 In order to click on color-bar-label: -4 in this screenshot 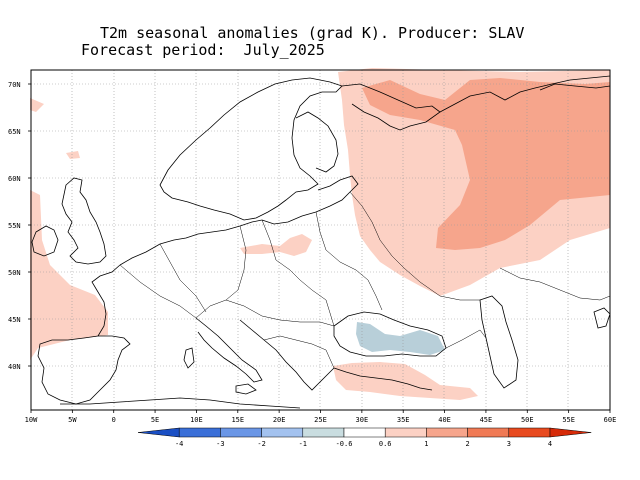, I will do `click(179, 444)`.